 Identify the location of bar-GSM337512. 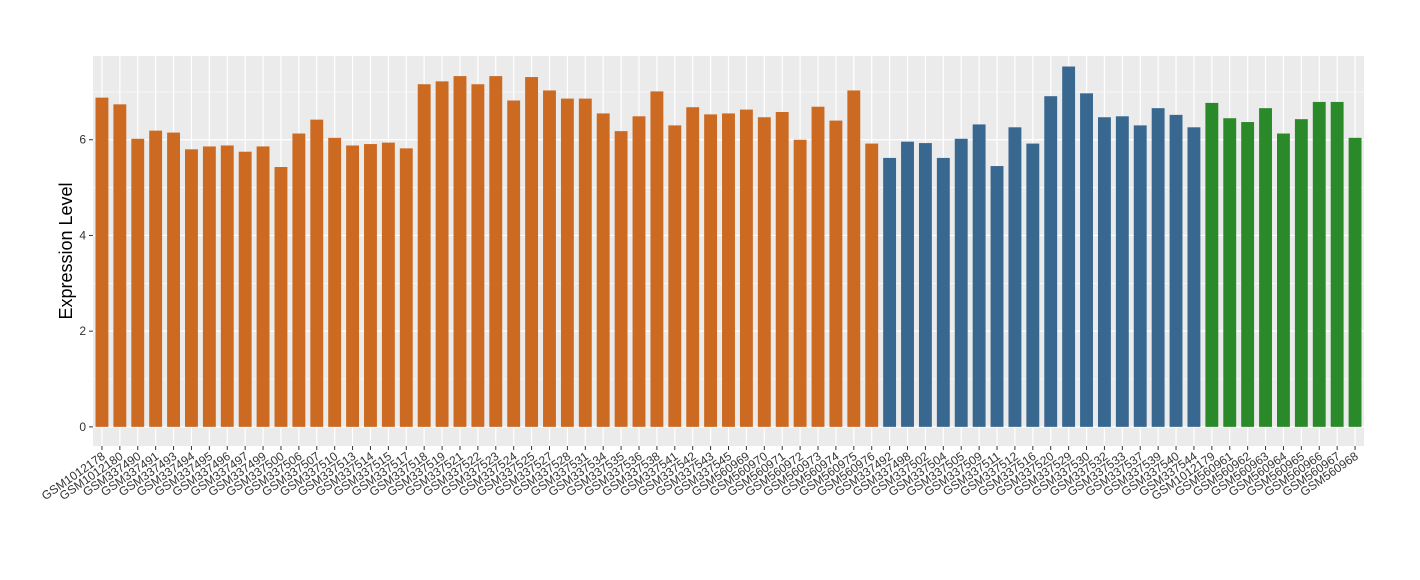
(1015, 277).